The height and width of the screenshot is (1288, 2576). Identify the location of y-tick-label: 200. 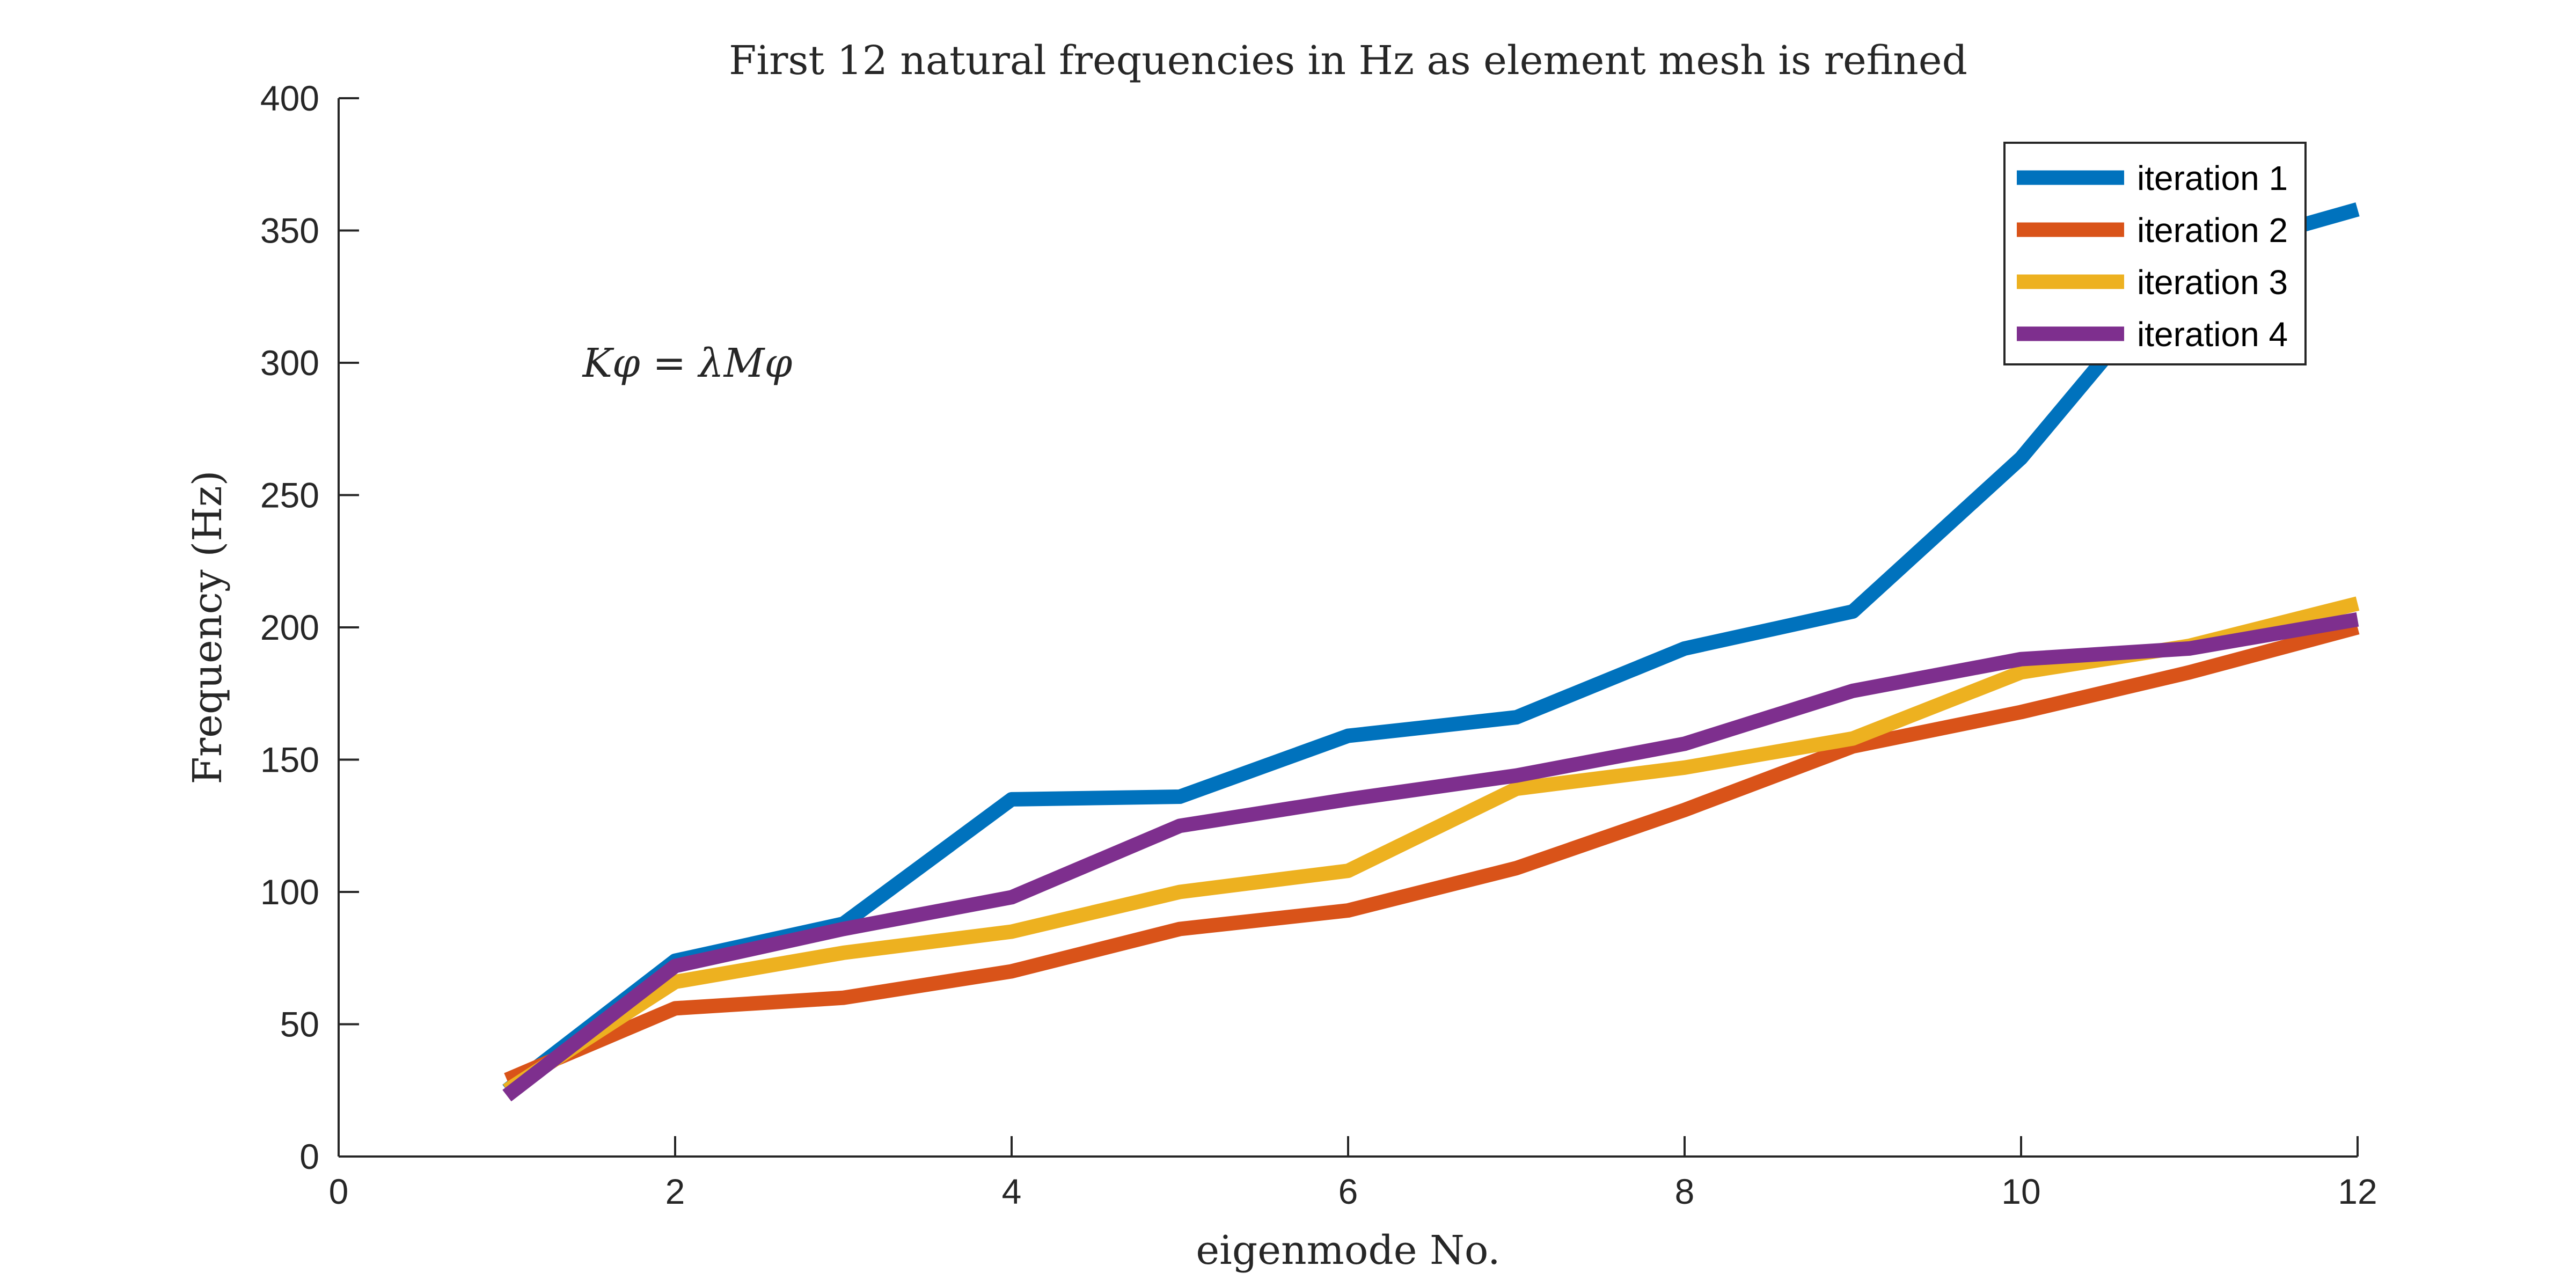
(289, 627).